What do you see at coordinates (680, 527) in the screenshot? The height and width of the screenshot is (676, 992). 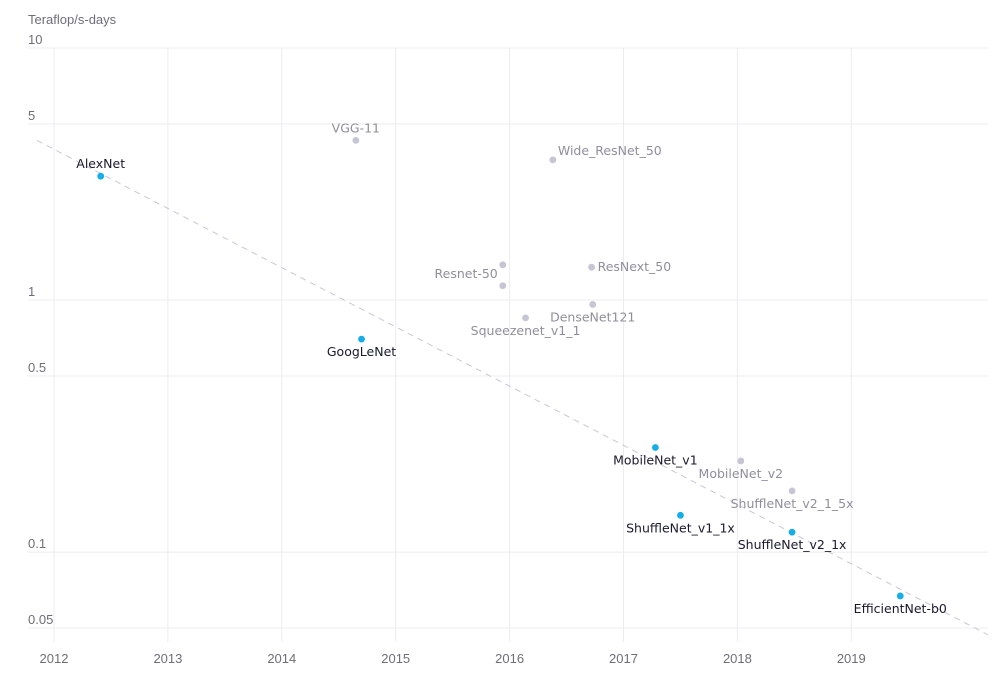 I see `data-label: ShuffleNet_v1_1x` at bounding box center [680, 527].